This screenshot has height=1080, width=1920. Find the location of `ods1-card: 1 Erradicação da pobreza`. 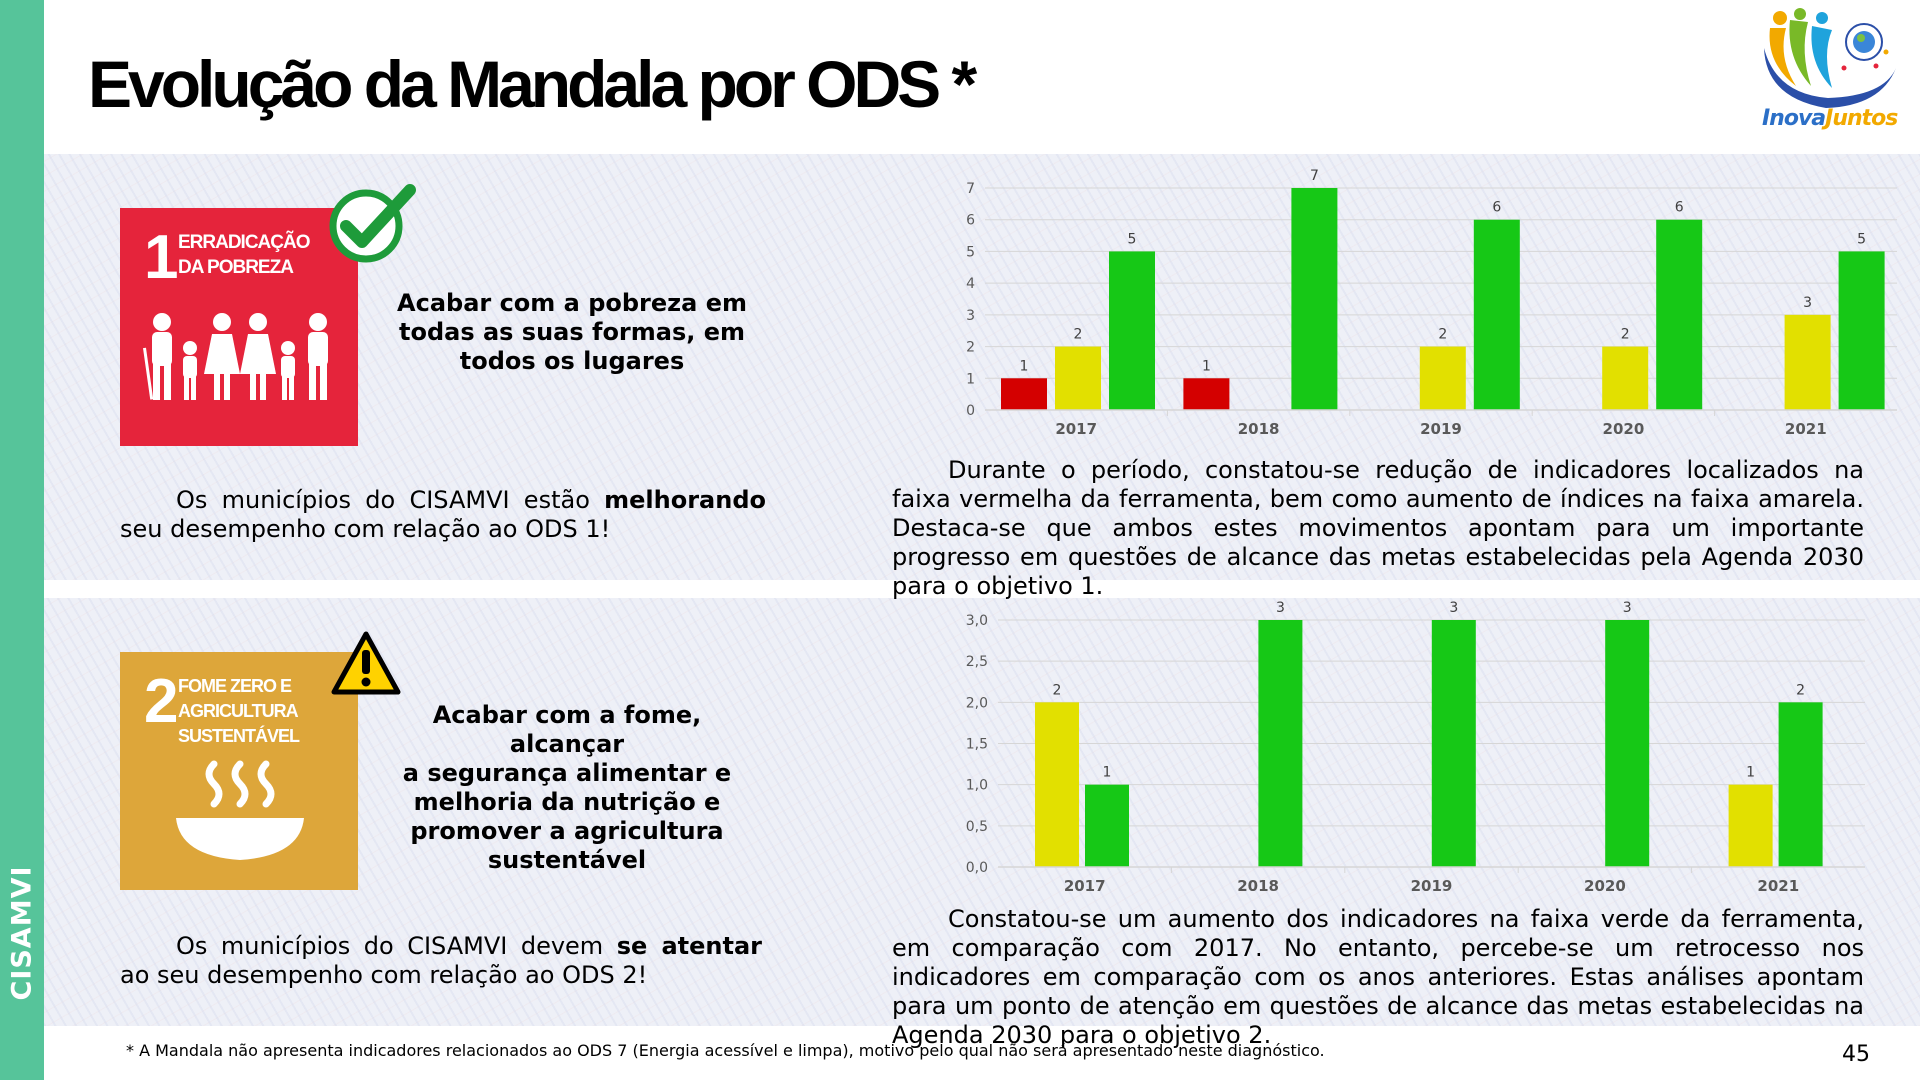

ods1-card: 1 Erradicação da pobreza is located at coordinates (239, 327).